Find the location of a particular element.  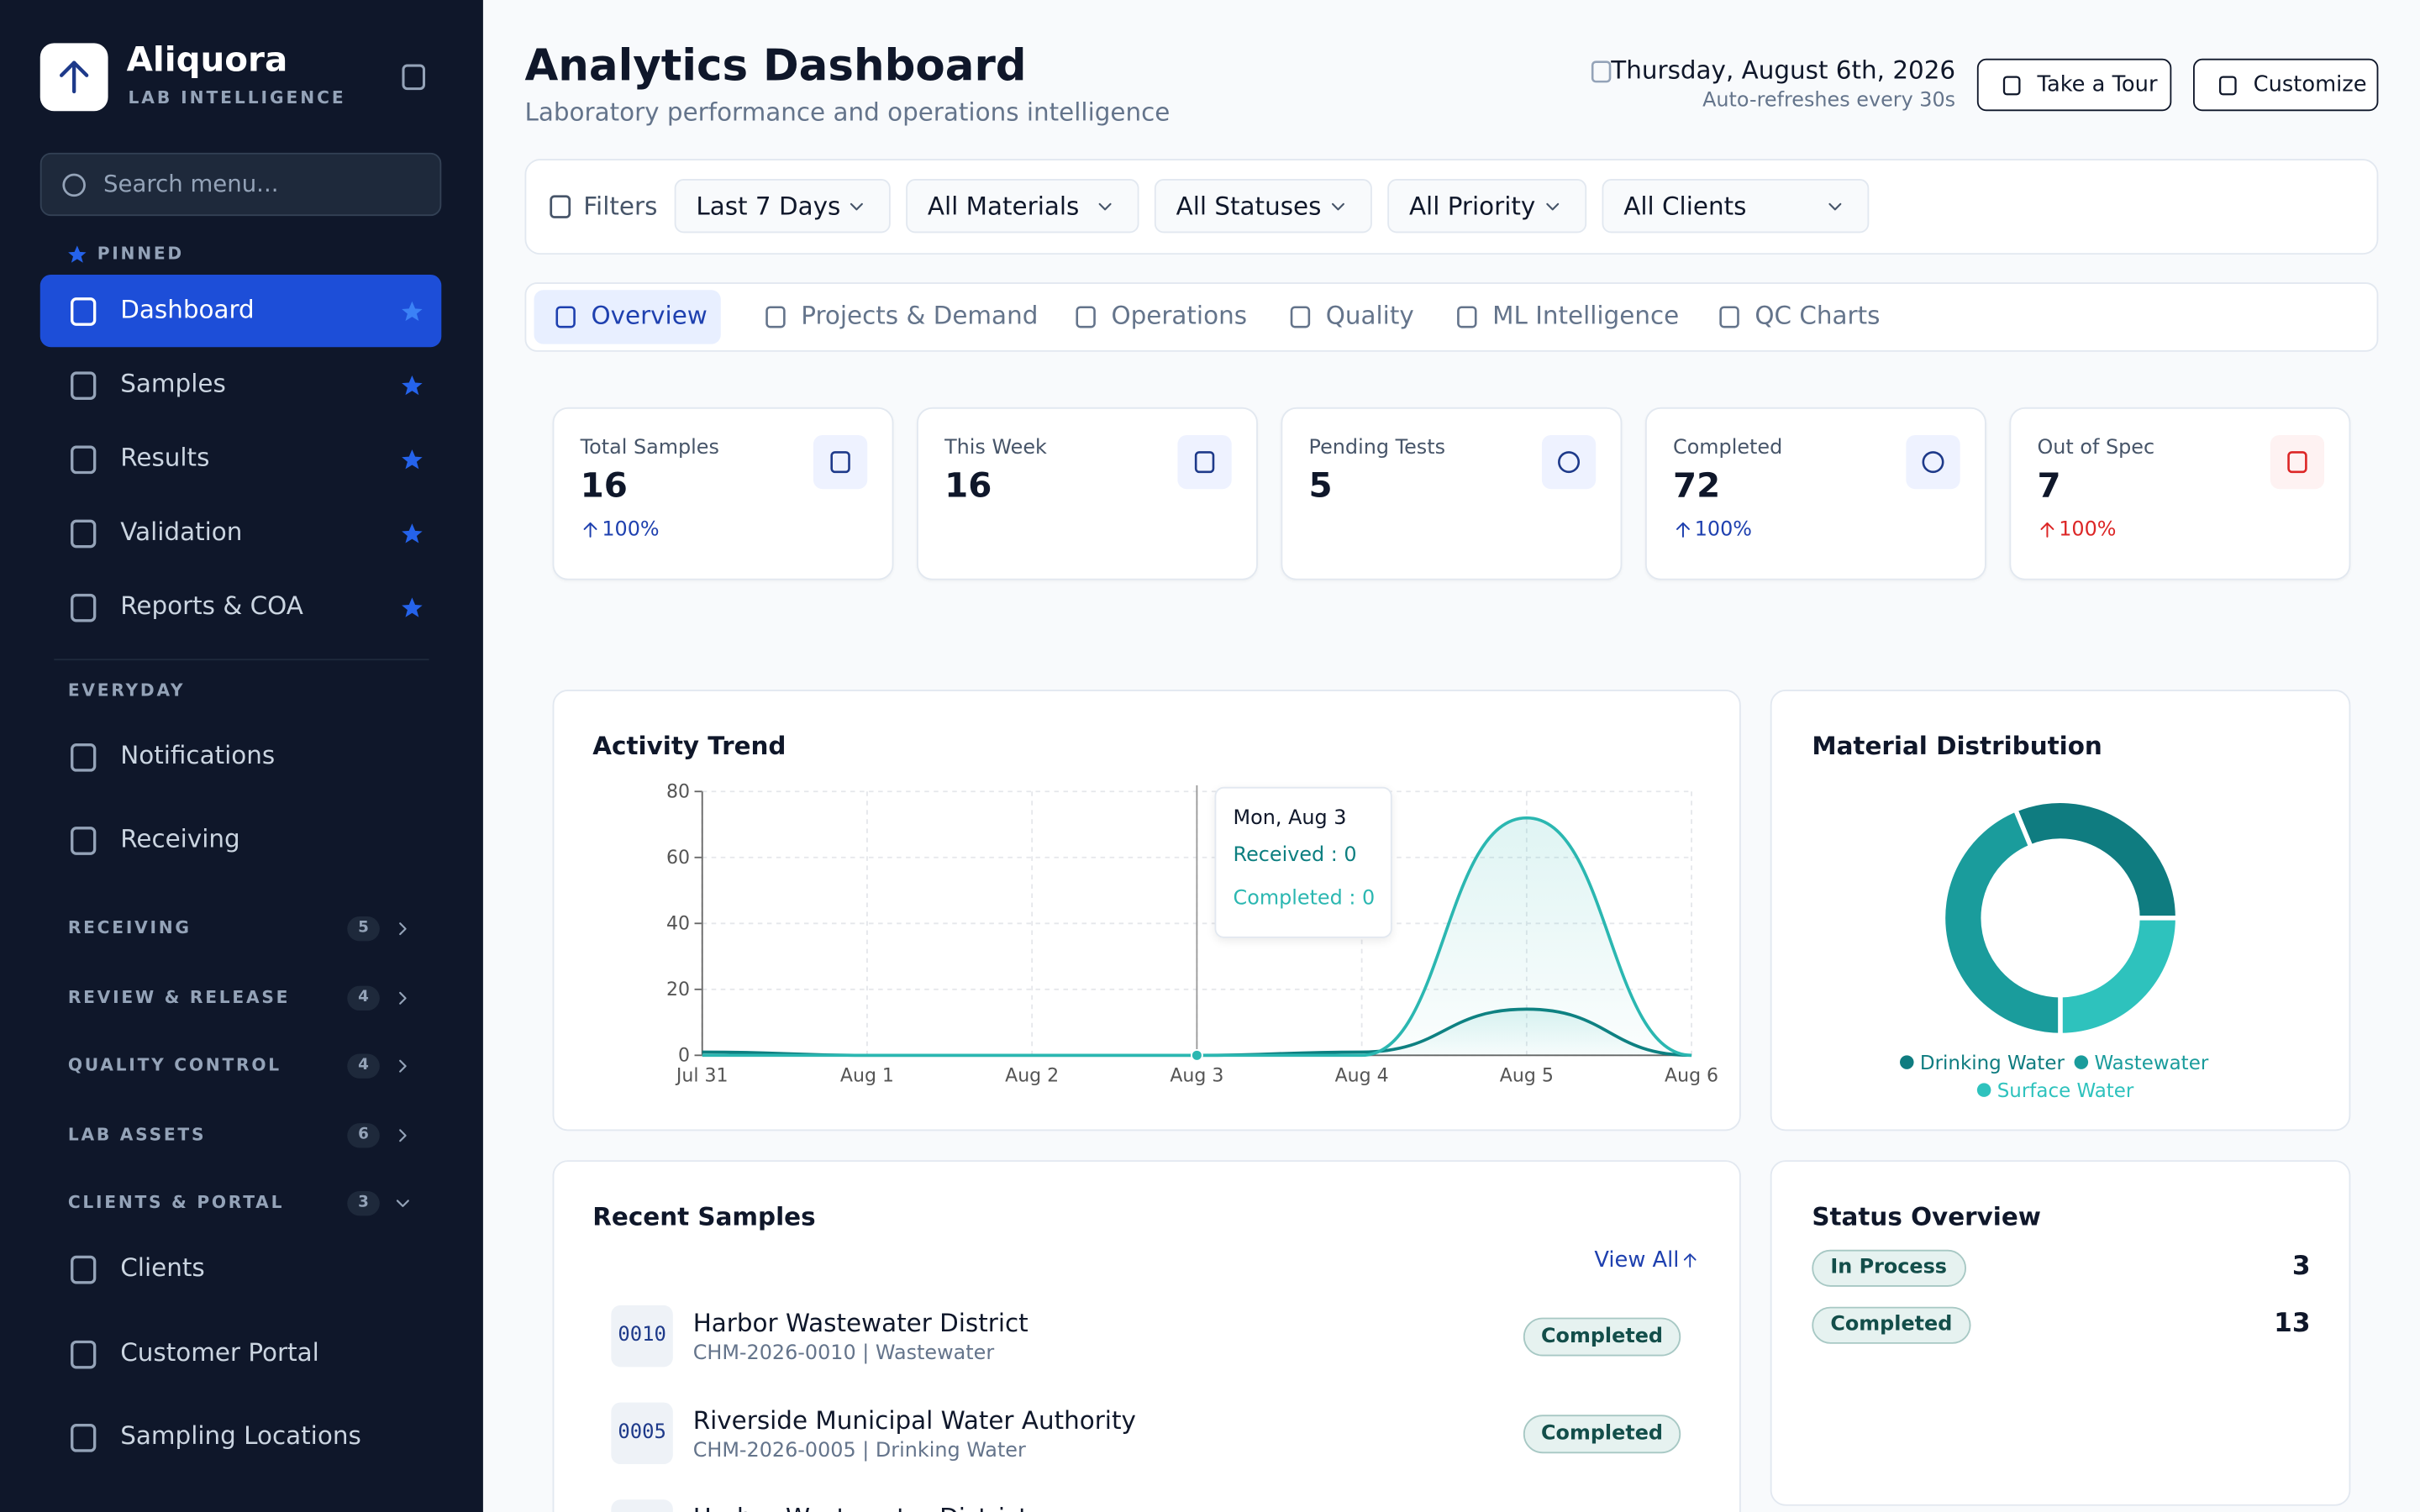

nav-item: Validation is located at coordinates (241, 532).